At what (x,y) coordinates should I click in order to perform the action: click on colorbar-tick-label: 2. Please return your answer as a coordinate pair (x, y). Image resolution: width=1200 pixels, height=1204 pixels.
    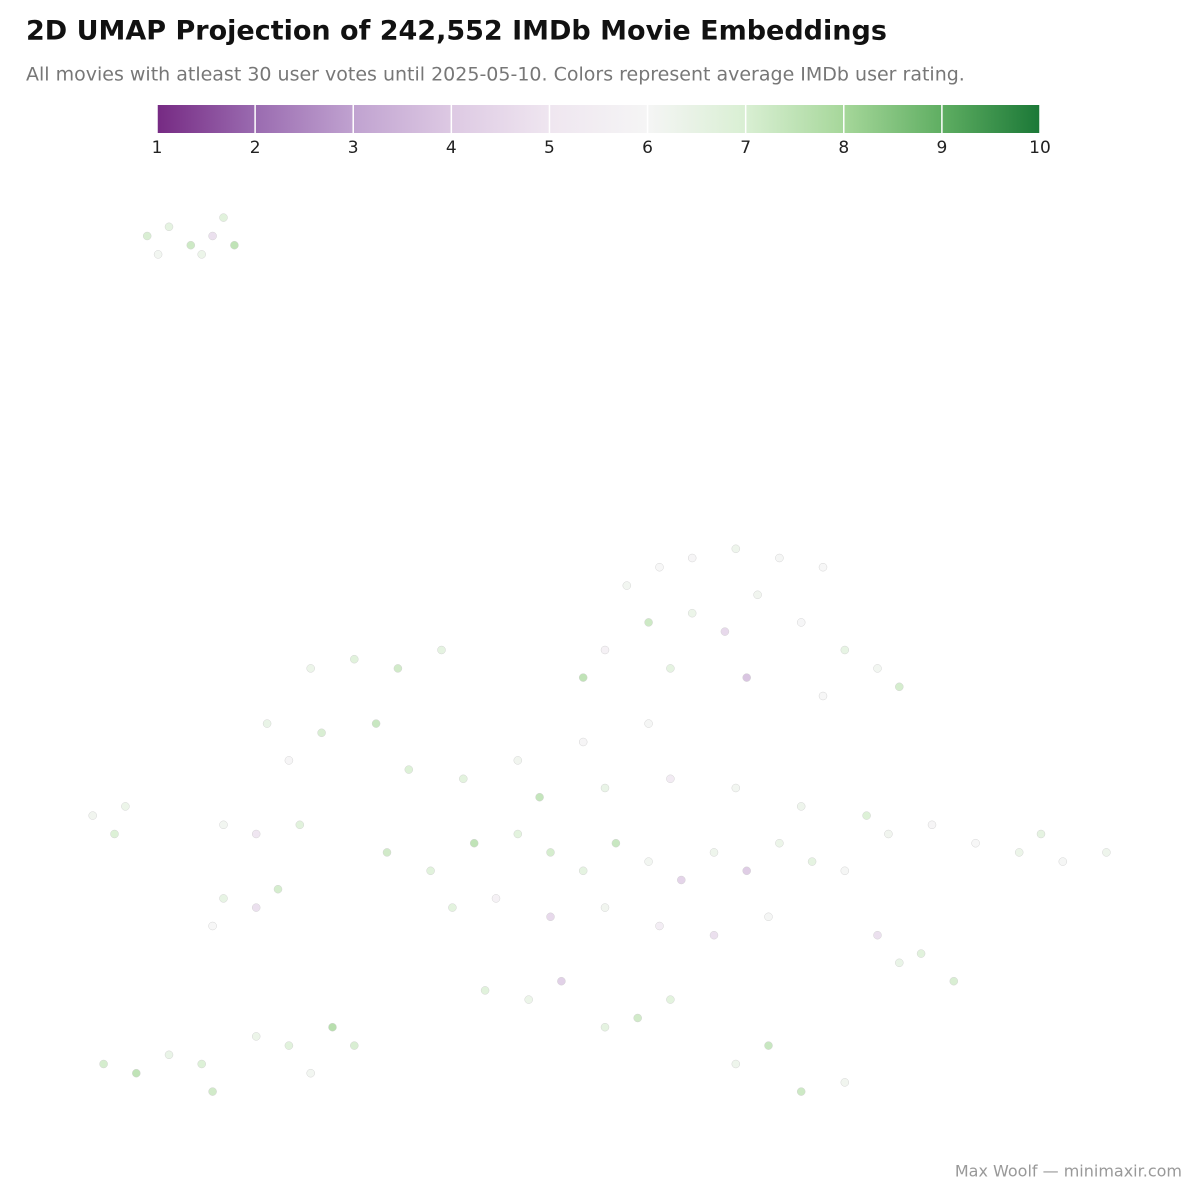
    Looking at the image, I should click on (255, 148).